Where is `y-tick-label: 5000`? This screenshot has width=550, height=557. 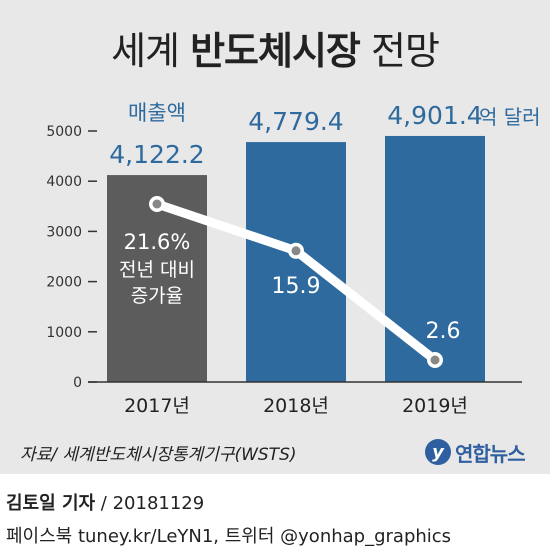
y-tick-label: 5000 is located at coordinates (64, 132).